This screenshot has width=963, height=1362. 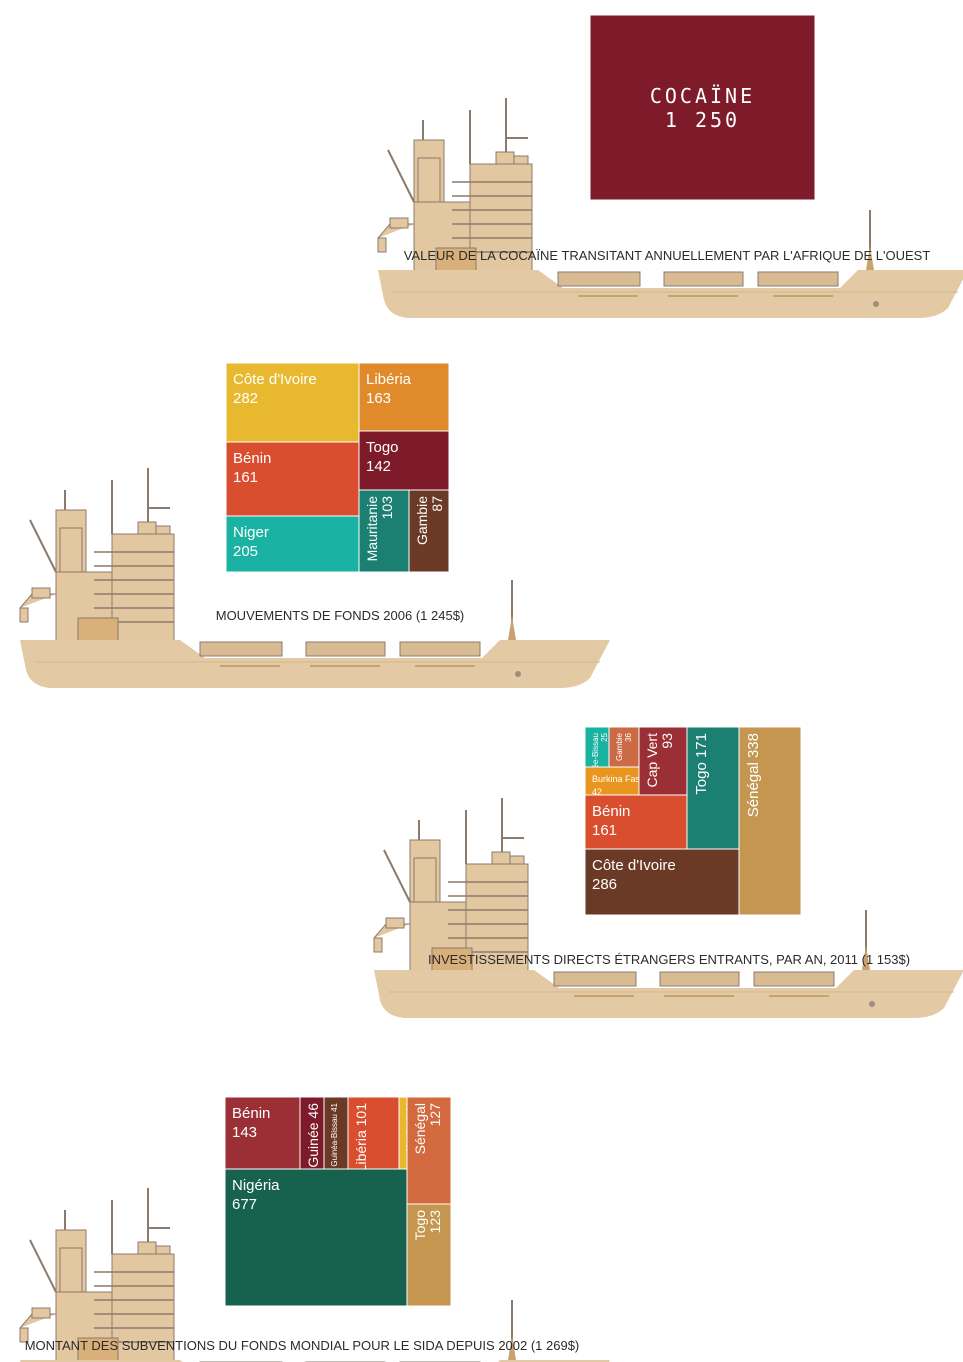 What do you see at coordinates (702, 120) in the screenshot?
I see `cell-value: 1 250` at bounding box center [702, 120].